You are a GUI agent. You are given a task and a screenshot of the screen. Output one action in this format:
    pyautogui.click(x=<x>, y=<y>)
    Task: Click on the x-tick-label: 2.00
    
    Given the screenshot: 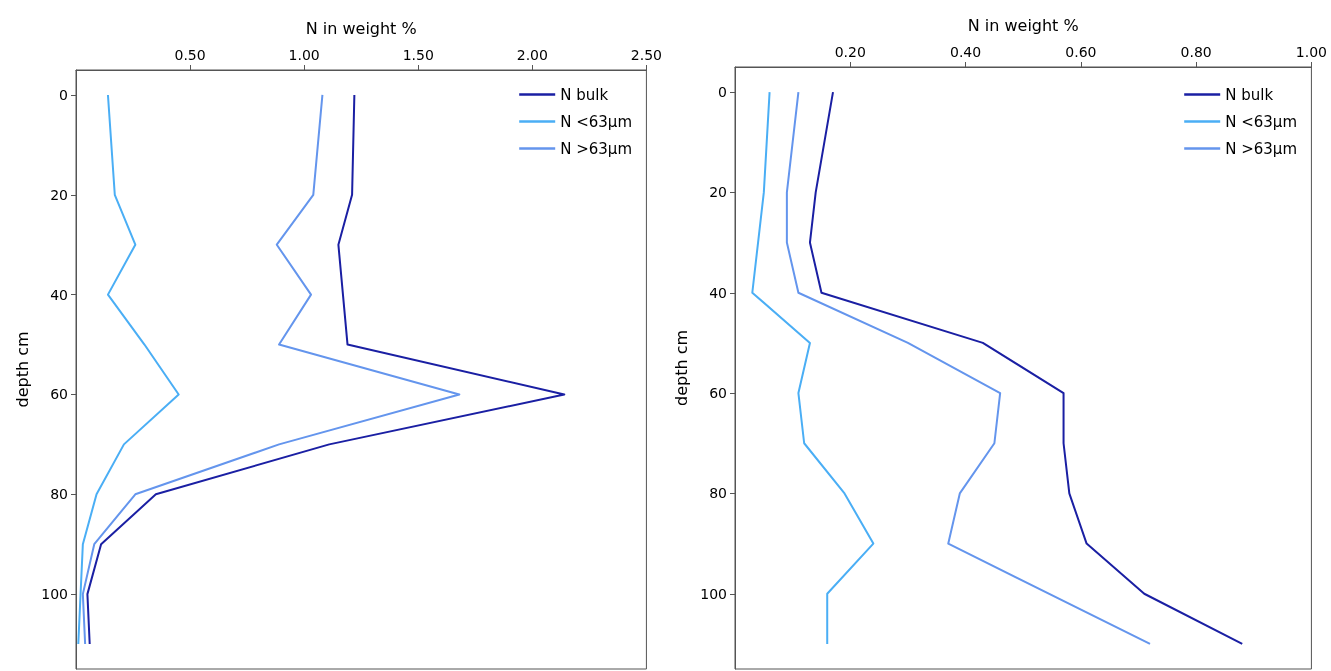 What is the action you would take?
    pyautogui.click(x=532, y=55)
    